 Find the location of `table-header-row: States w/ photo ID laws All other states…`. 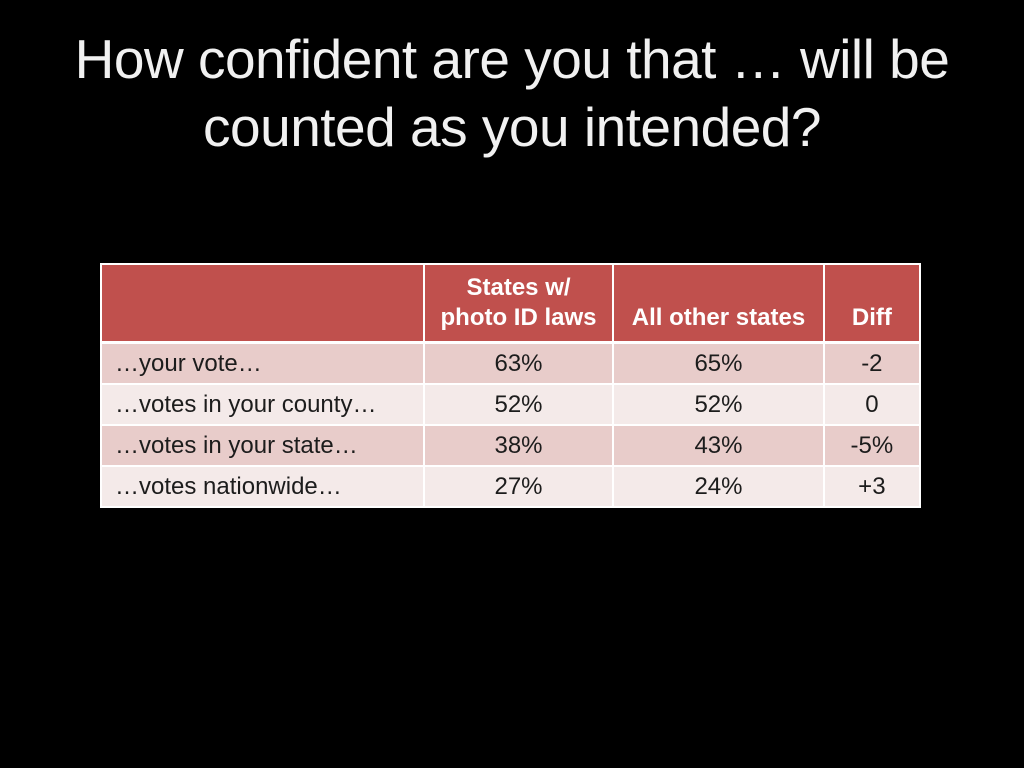

table-header-row: States w/ photo ID laws All other states… is located at coordinates (511, 303).